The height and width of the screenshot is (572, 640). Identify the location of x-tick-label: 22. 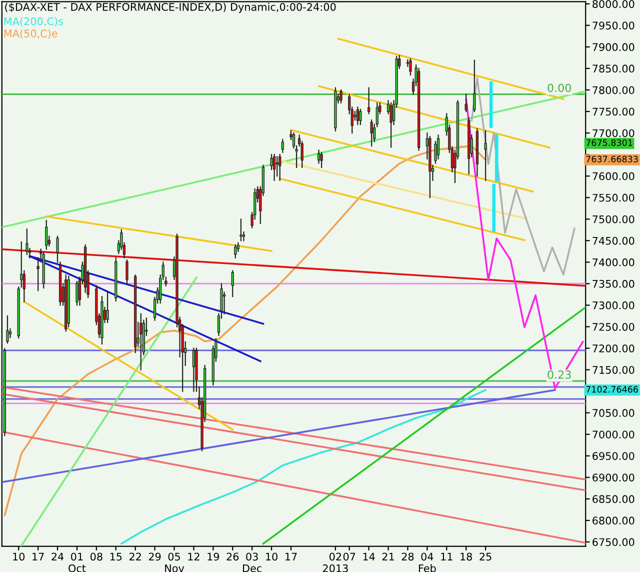
(135, 556).